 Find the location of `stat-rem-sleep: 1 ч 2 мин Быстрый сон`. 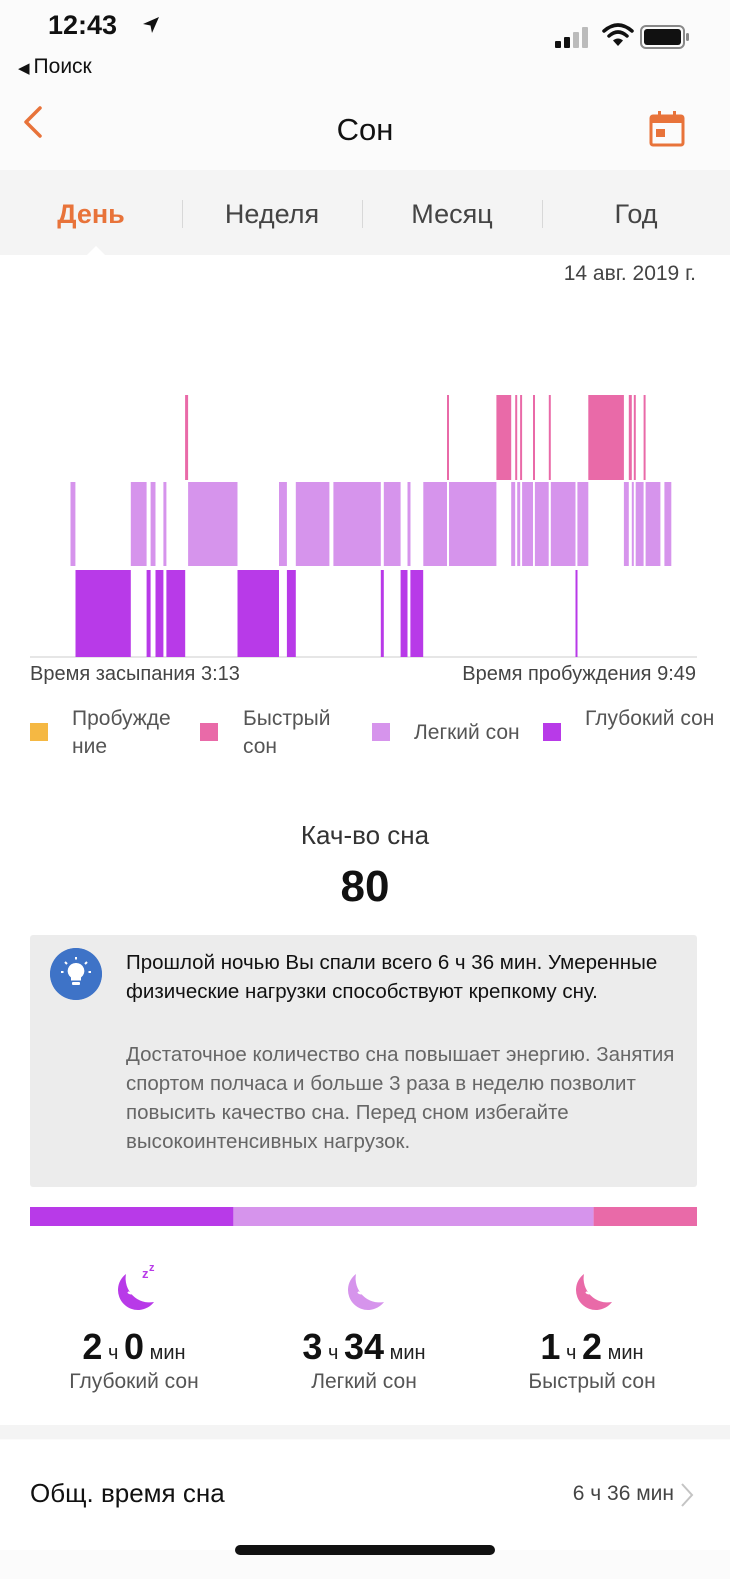

stat-rem-sleep: 1 ч 2 мин Быстрый сон is located at coordinates (592, 1327).